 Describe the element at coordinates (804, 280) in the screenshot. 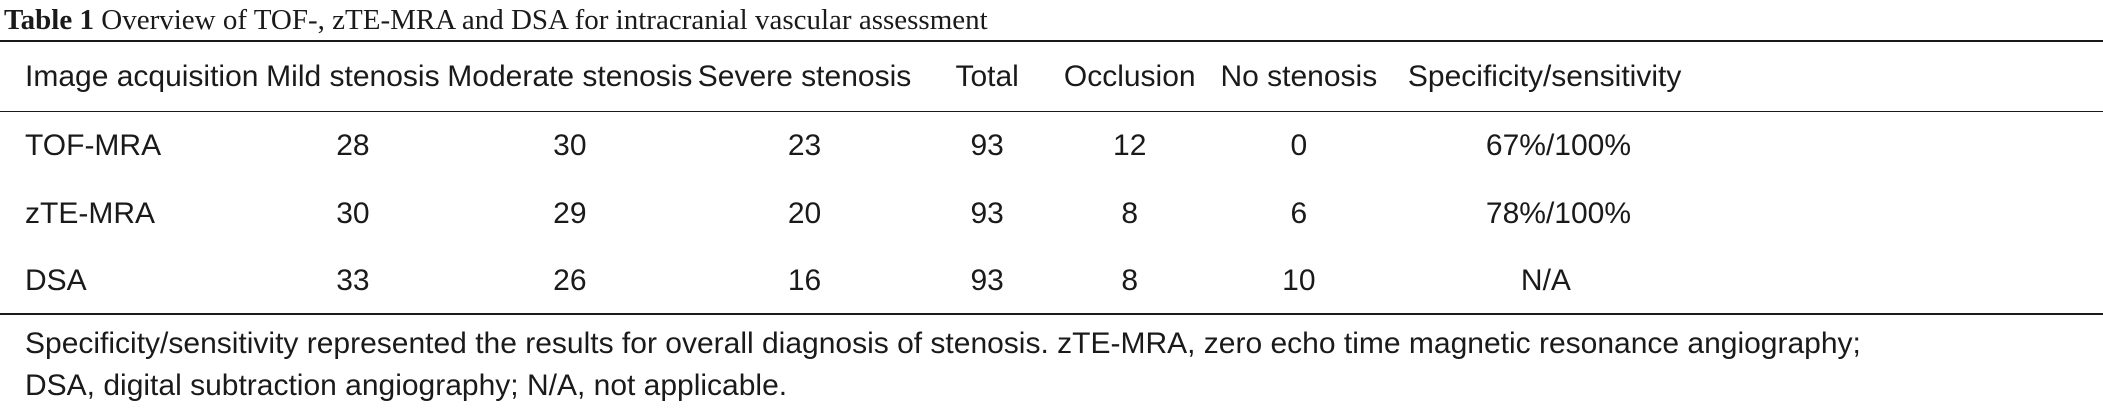

I see `table-cell: 16` at that location.